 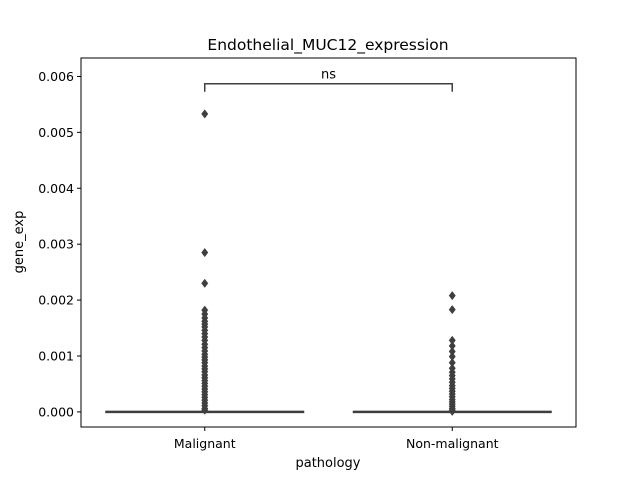 What do you see at coordinates (328, 75) in the screenshot?
I see `significance-label: ns` at bounding box center [328, 75].